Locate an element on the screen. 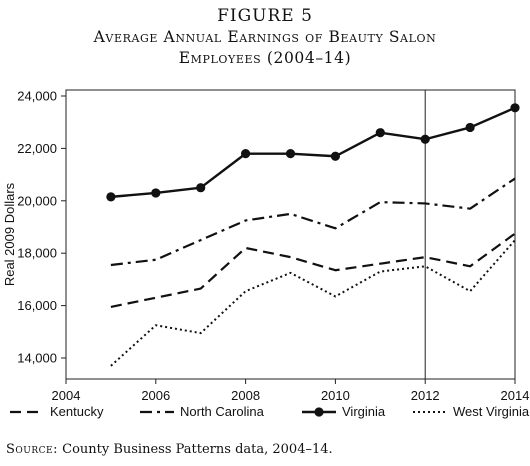  y-tick-label: 16,000 is located at coordinates (37, 305).